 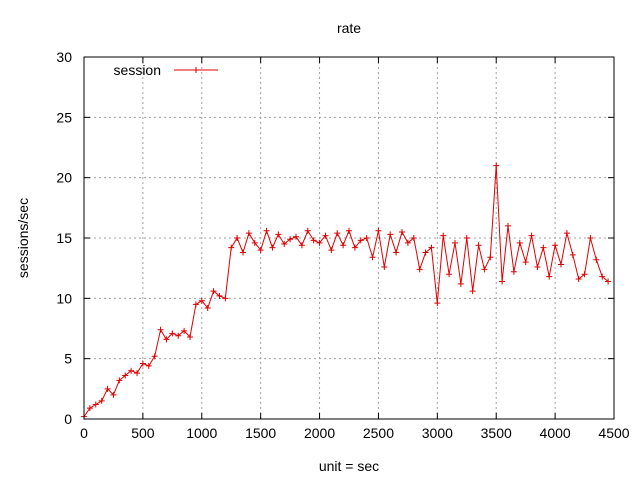 What do you see at coordinates (166, 70) in the screenshot?
I see `legend: session` at bounding box center [166, 70].